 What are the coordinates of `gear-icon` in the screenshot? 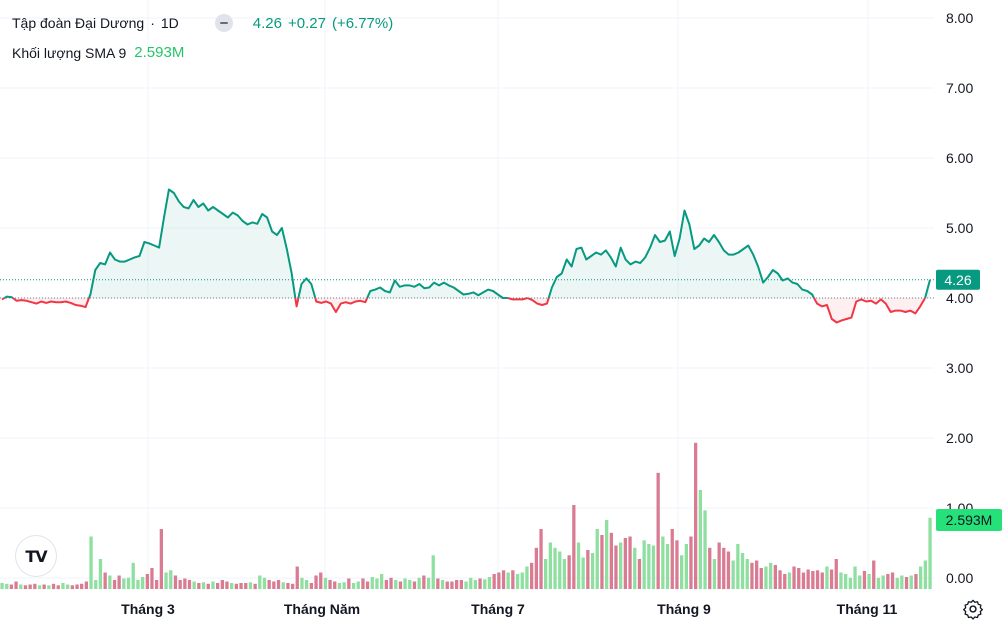 It's located at (973, 609).